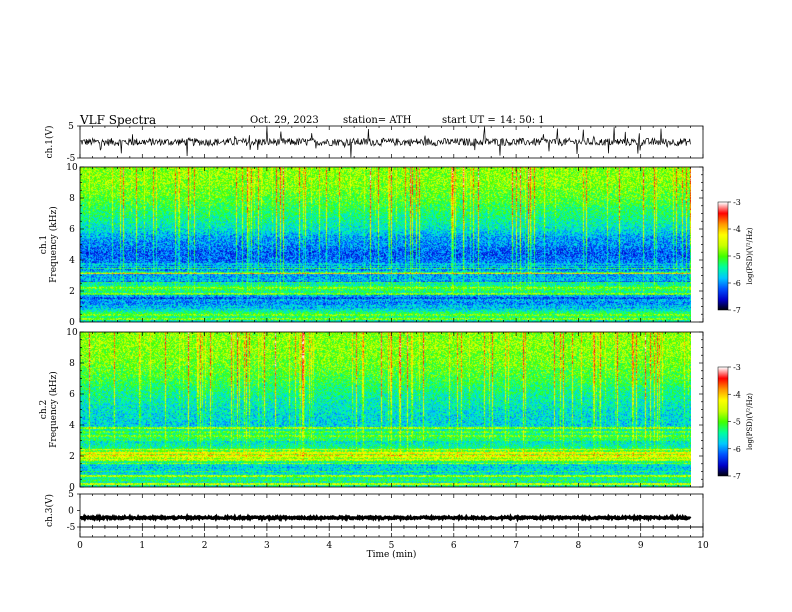 The width and height of the screenshot is (792, 612). I want to click on x-tick-label: 0, so click(80, 546).